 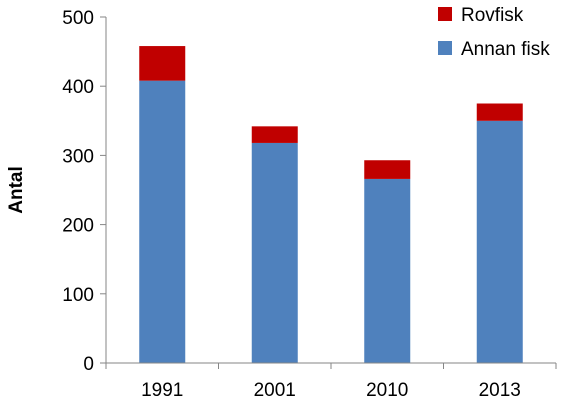 I want to click on x-axis: 1991 2001 2010 2013, so click(x=331, y=381).